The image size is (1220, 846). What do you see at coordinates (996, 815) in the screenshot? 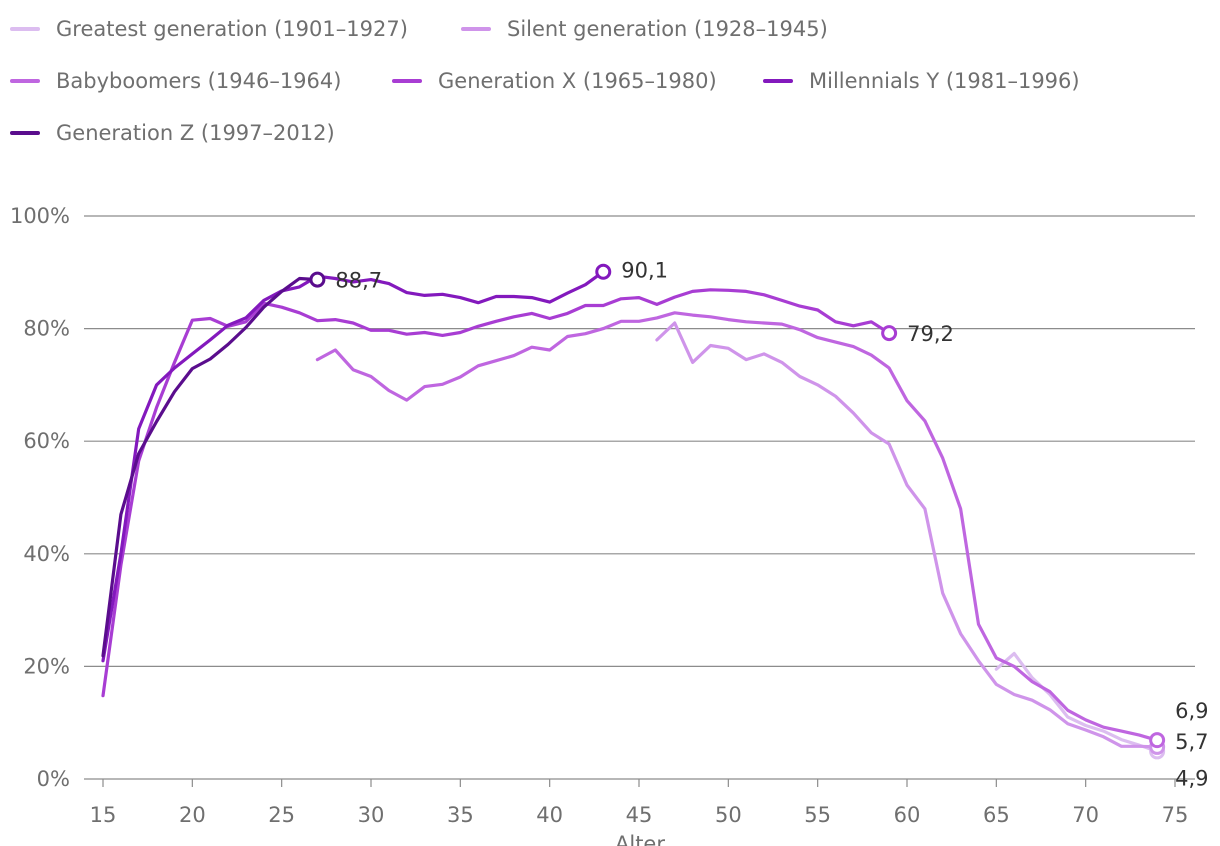
I see `x-tick-label: 65` at bounding box center [996, 815].